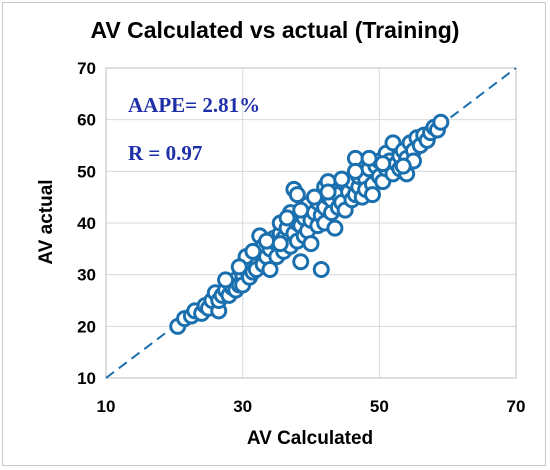 The image size is (550, 470). I want to click on x-axis-label: AV Calculated, so click(310, 438).